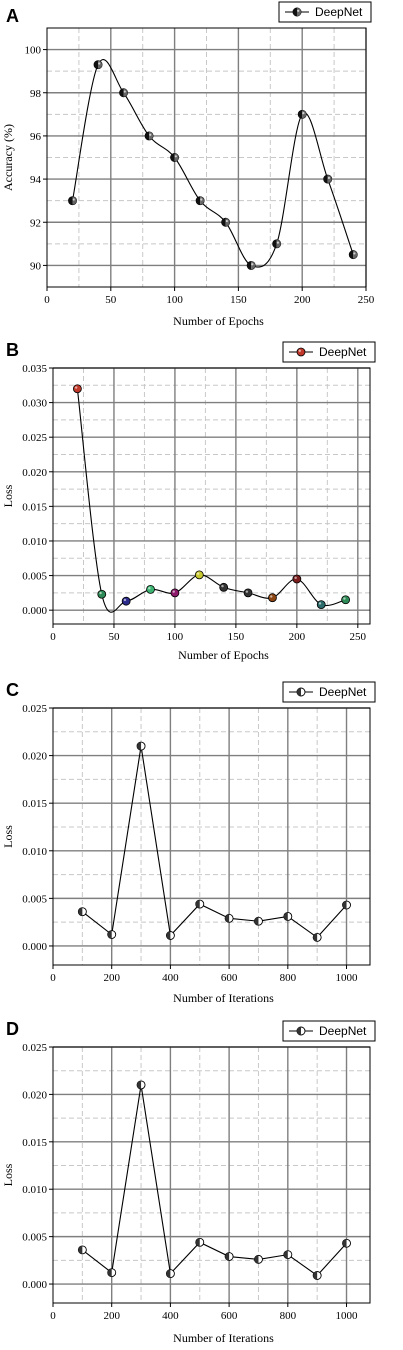 This screenshot has height=1350, width=403. I want to click on x-axis-title: Number of Iterations, so click(223, 1338).